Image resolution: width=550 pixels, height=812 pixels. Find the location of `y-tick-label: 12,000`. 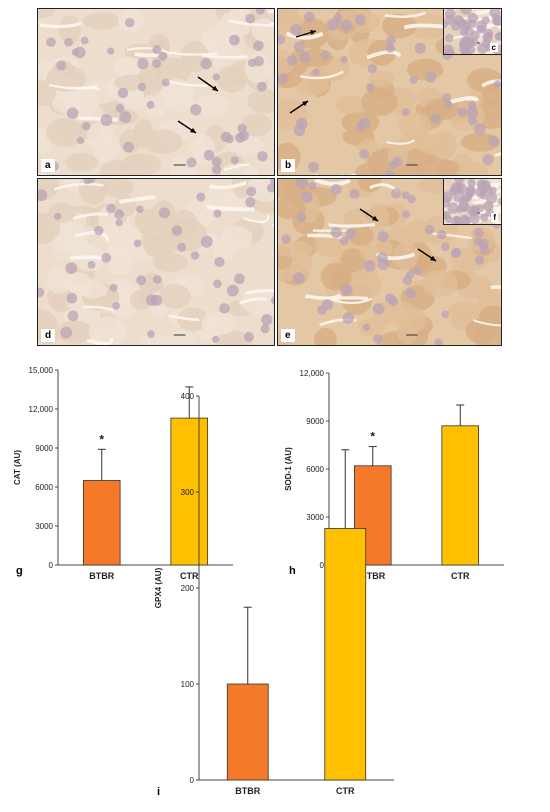

y-tick-label: 12,000 is located at coordinates (41, 409).